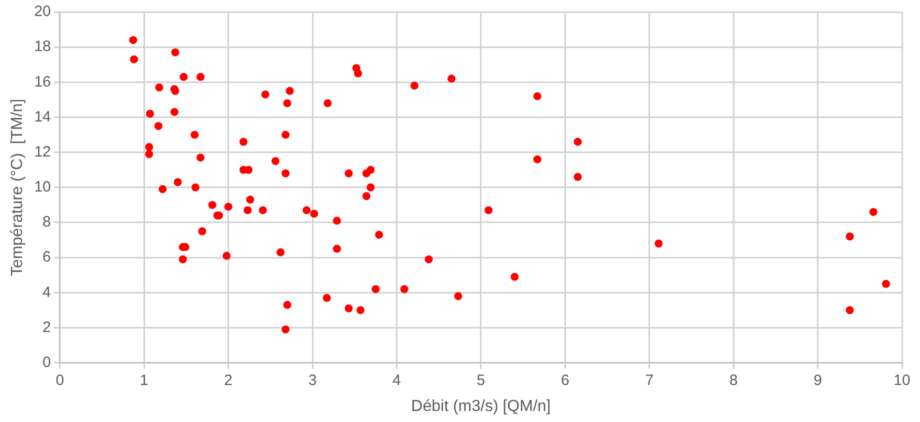 The height and width of the screenshot is (422, 920). Describe the element at coordinates (42, 11) in the screenshot. I see `y-tick-label: 20` at that location.